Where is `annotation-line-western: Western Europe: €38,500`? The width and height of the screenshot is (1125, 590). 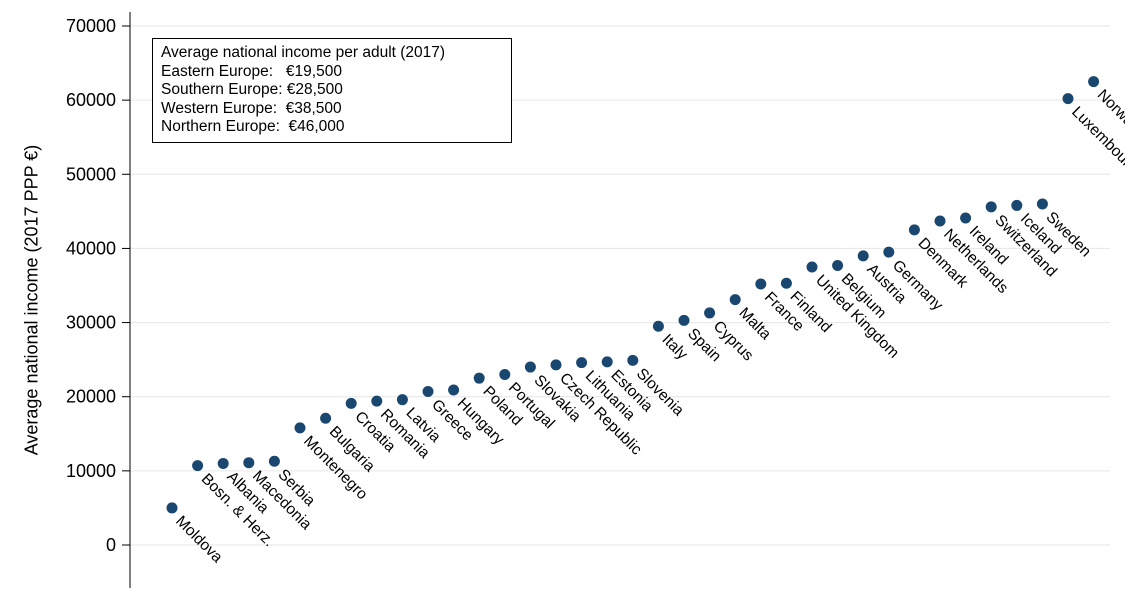 annotation-line-western: Western Europe: €38,500 is located at coordinates (251, 108).